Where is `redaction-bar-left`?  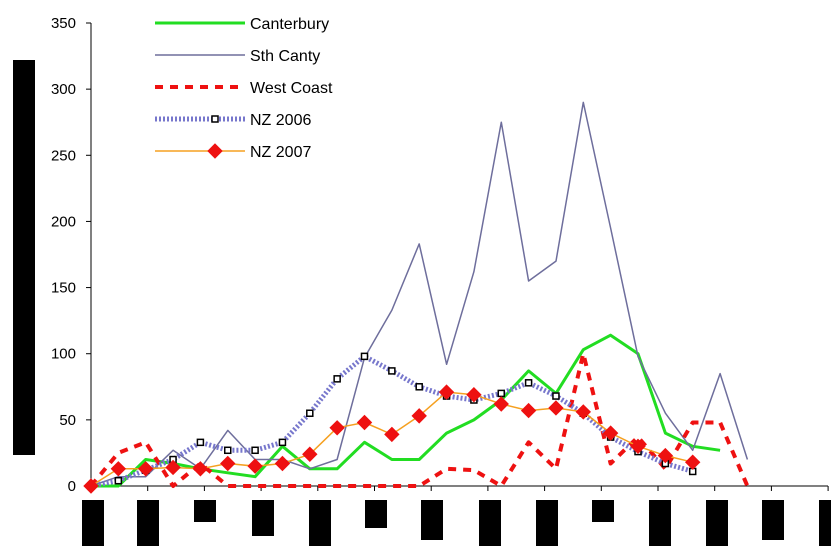 redaction-bar-left is located at coordinates (24, 257).